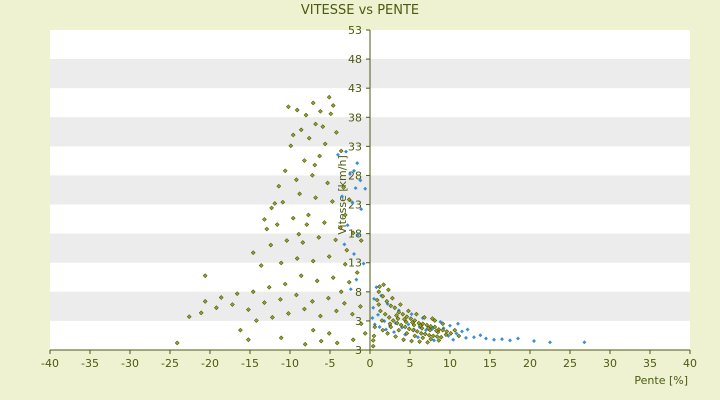  Describe the element at coordinates (690, 363) in the screenshot. I see `x-tick-label: 40` at that location.